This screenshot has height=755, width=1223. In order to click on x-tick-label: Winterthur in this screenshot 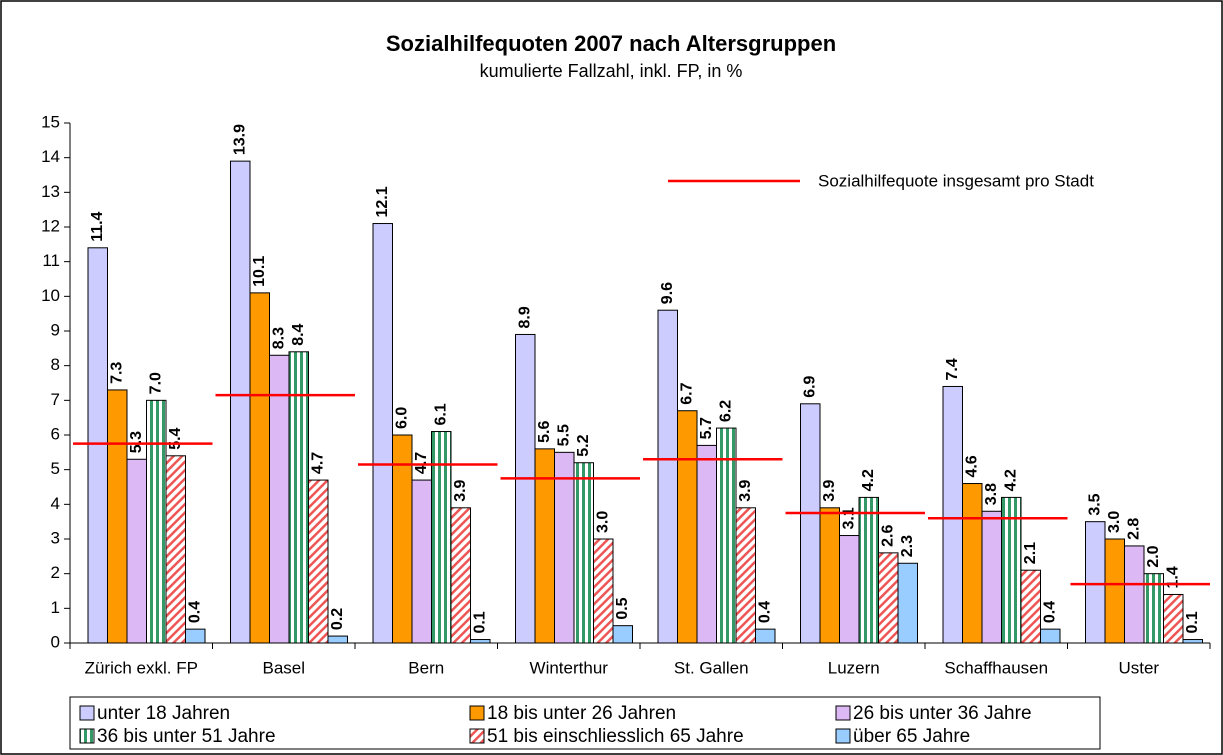, I will do `click(569, 667)`.